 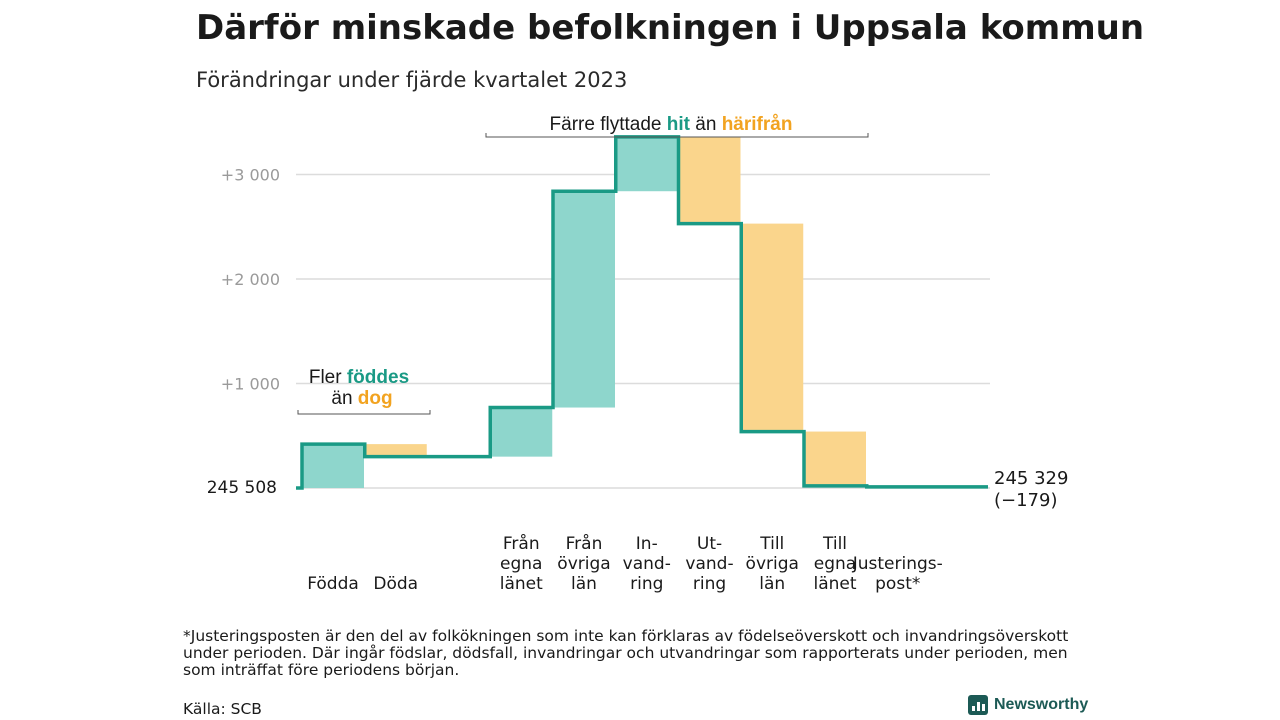 I want to click on brand-name: Newsworthy, so click(x=1041, y=704).